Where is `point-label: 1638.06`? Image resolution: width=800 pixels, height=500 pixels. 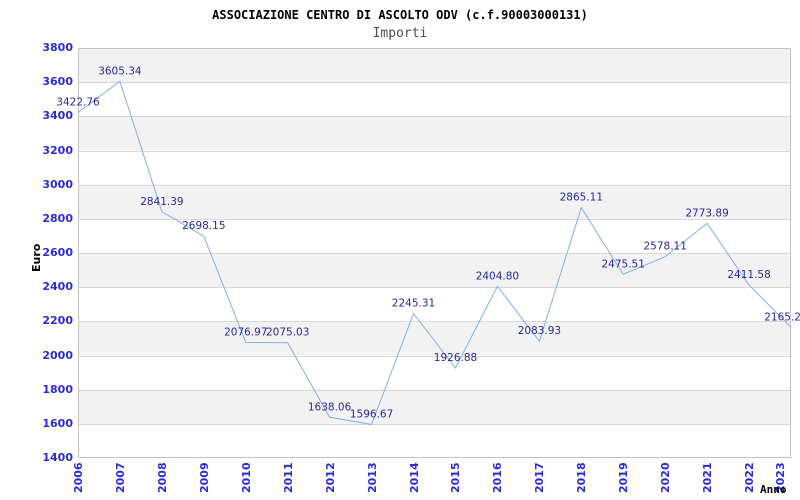
point-label: 1638.06 is located at coordinates (330, 407).